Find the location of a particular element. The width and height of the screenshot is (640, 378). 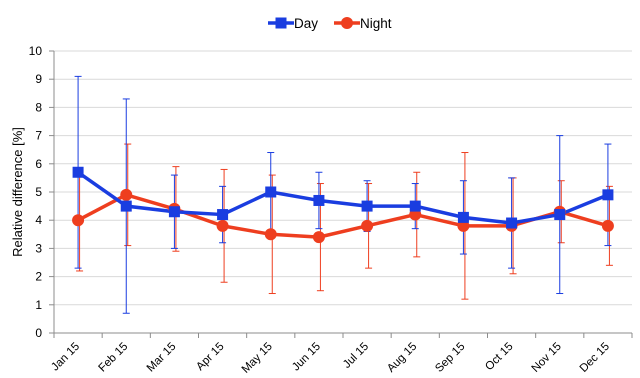

y-tick-label: 5 is located at coordinates (38, 192).